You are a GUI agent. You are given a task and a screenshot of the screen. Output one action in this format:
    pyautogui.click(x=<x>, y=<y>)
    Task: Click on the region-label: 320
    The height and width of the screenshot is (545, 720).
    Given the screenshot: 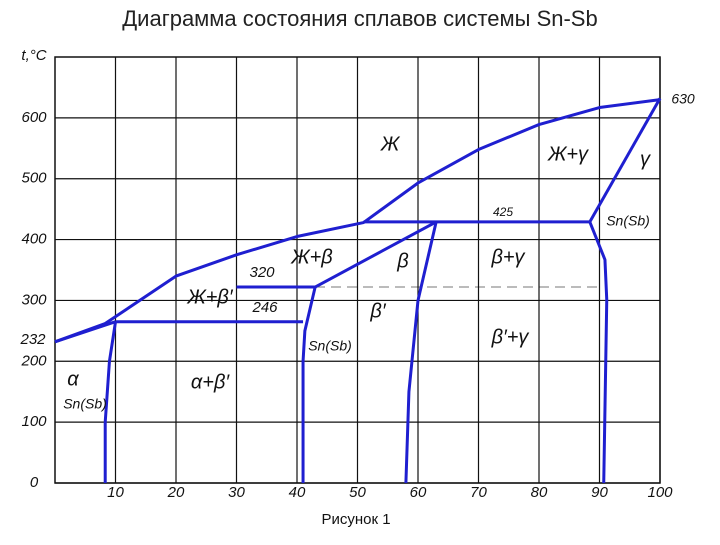 What is the action you would take?
    pyautogui.click(x=262, y=272)
    